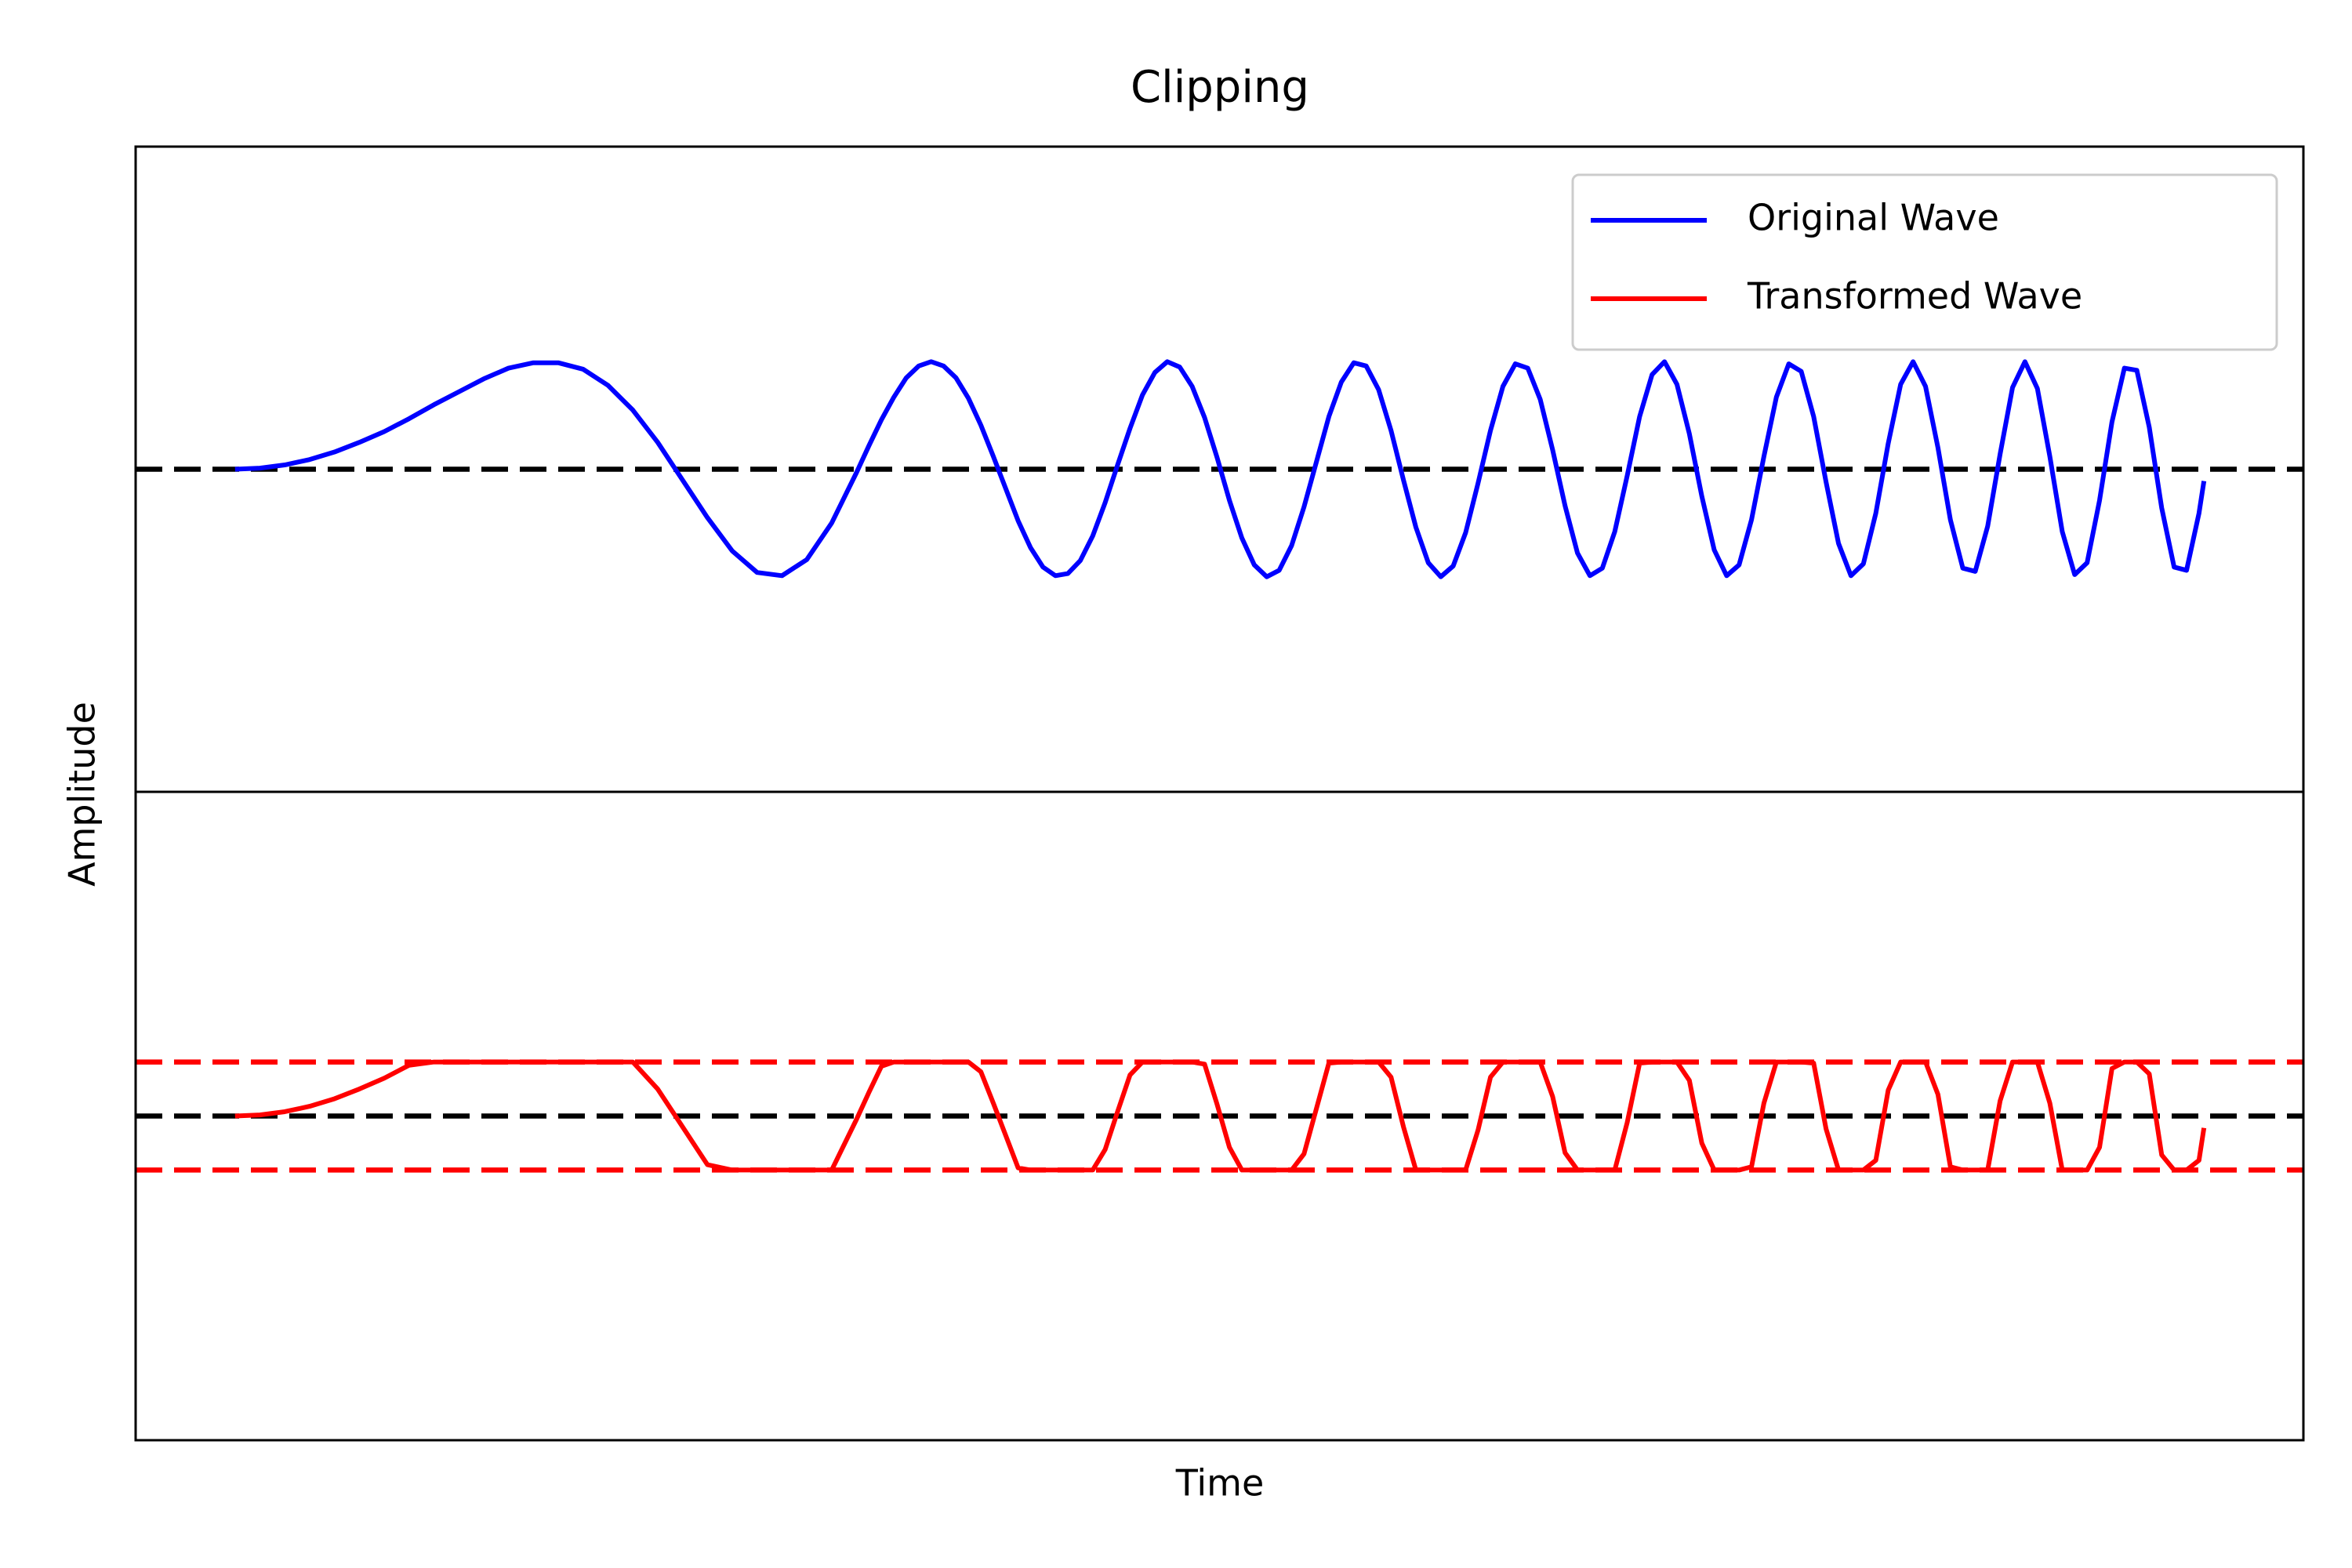  I want to click on legend-box, so click(1925, 262).